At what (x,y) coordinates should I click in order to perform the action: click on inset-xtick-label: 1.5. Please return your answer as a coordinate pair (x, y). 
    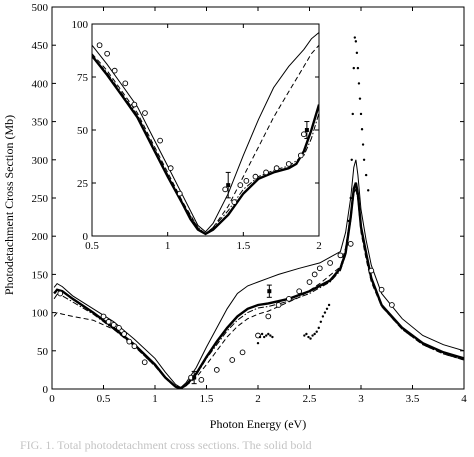
    Looking at the image, I should click on (243, 246).